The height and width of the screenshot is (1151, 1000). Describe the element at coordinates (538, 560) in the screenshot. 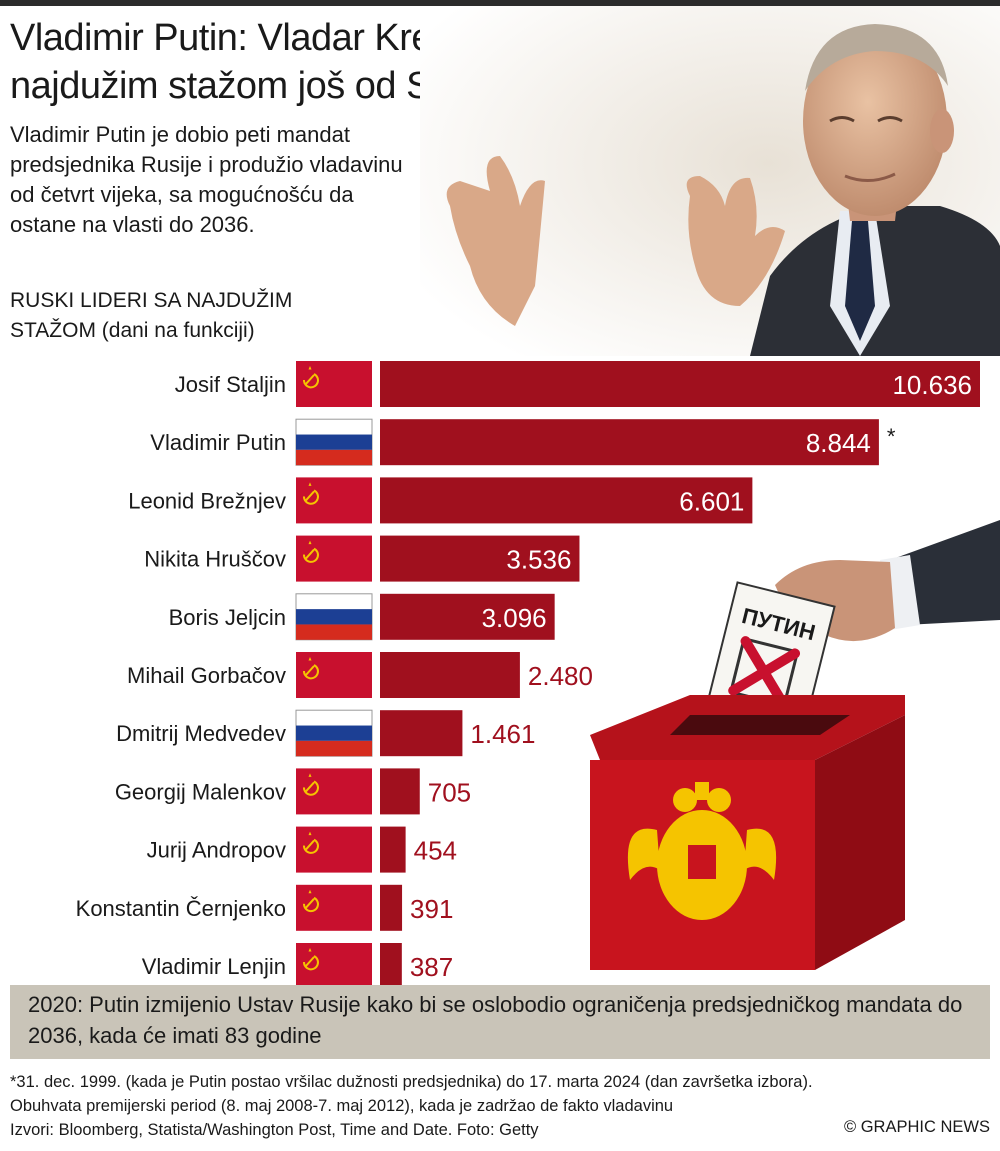

I see `value-label: 3.536` at that location.